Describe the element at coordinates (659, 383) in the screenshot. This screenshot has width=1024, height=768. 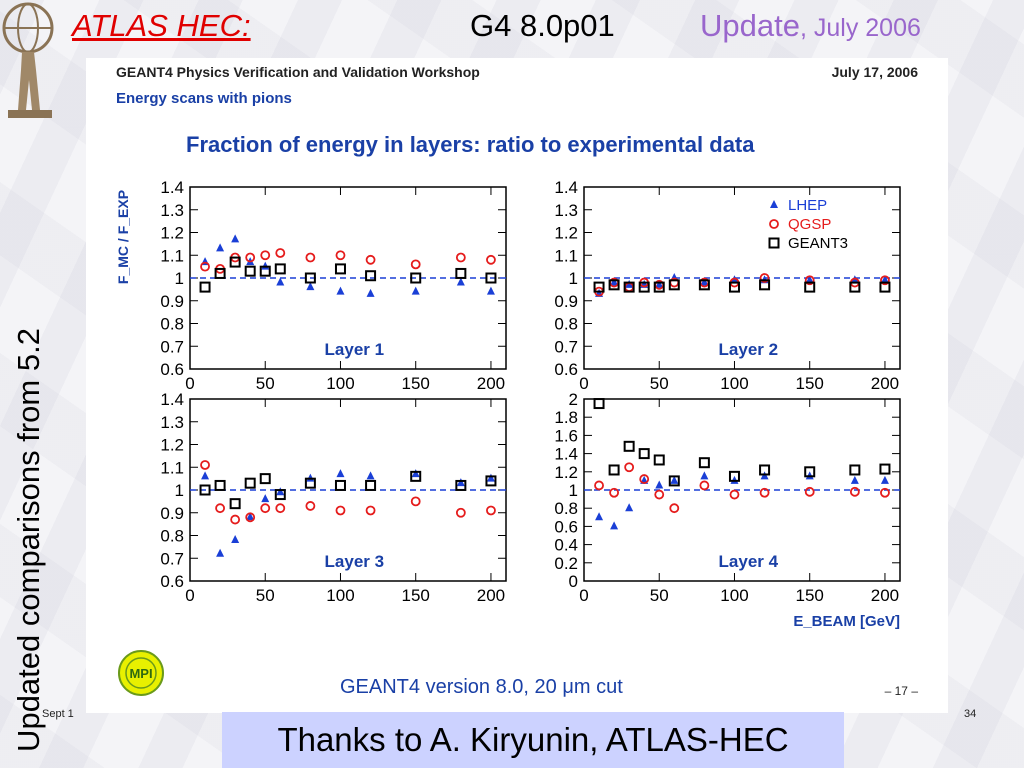
I see `x-tick-label: 50` at that location.